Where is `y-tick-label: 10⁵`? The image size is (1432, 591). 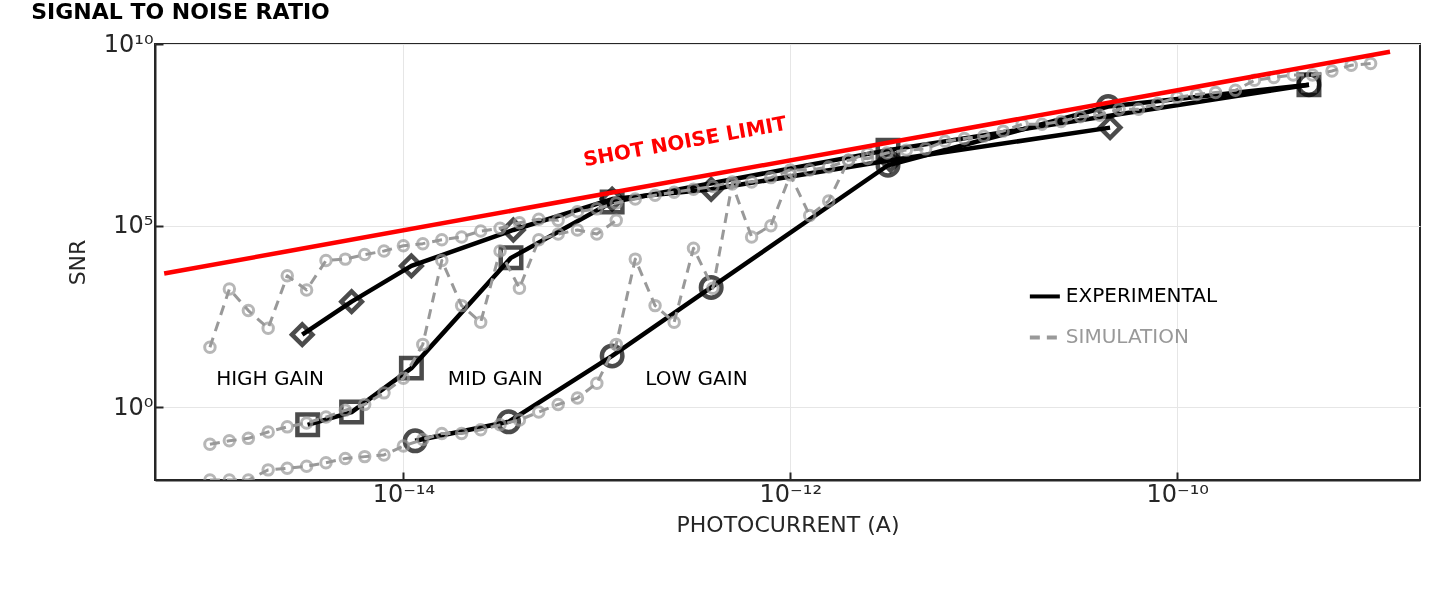 y-tick-label: 10⁵ is located at coordinates (133, 225).